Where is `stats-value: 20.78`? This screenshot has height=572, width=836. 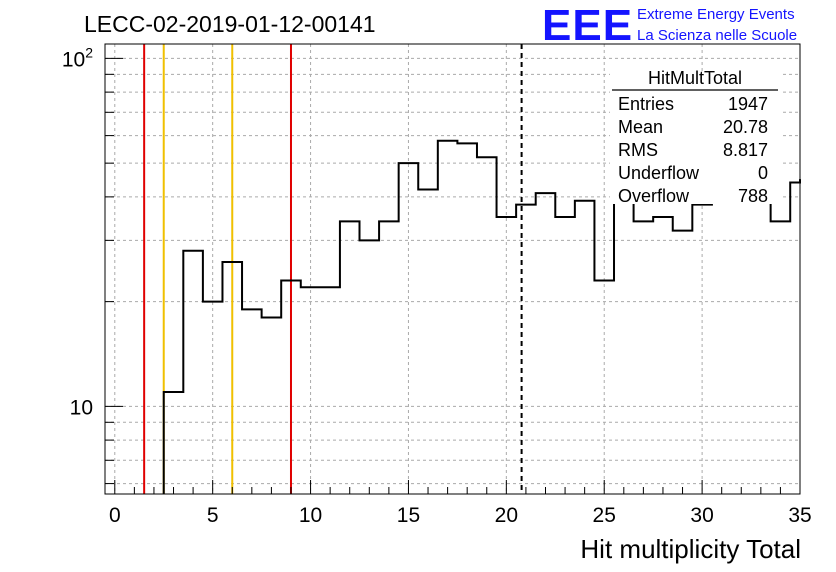
stats-value: 20.78 is located at coordinates (745, 127).